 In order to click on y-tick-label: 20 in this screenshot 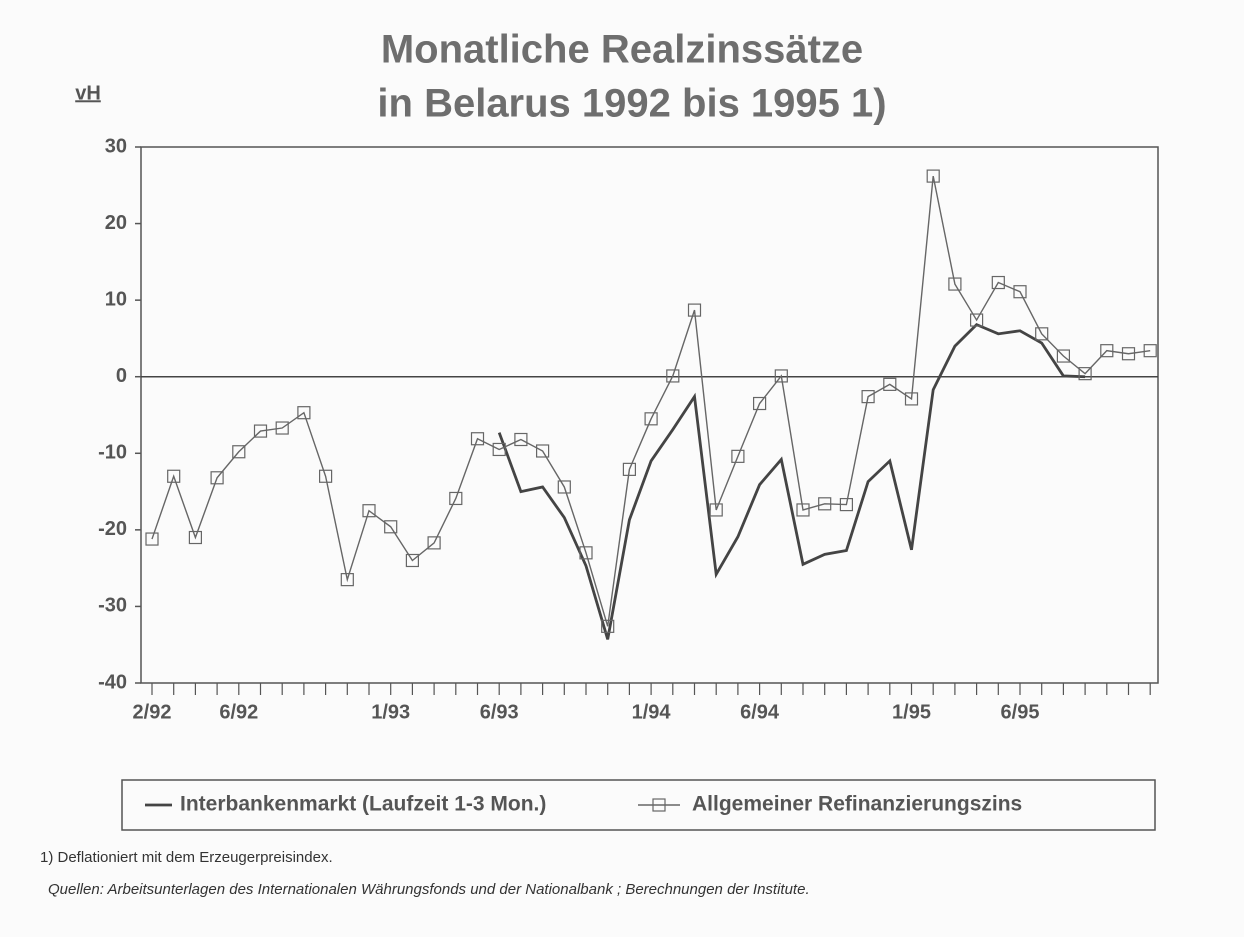, I will do `click(116, 223)`.